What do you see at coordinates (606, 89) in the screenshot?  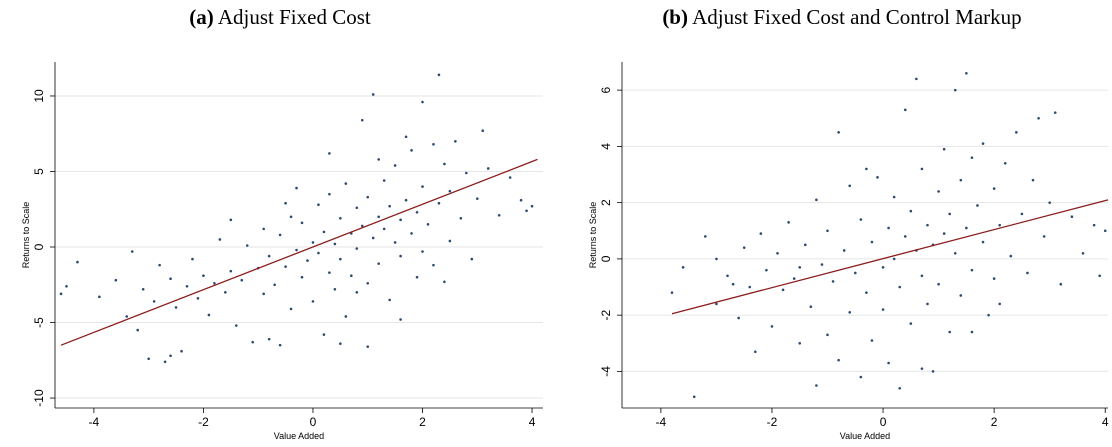 I see `y-tick-label: 6` at bounding box center [606, 89].